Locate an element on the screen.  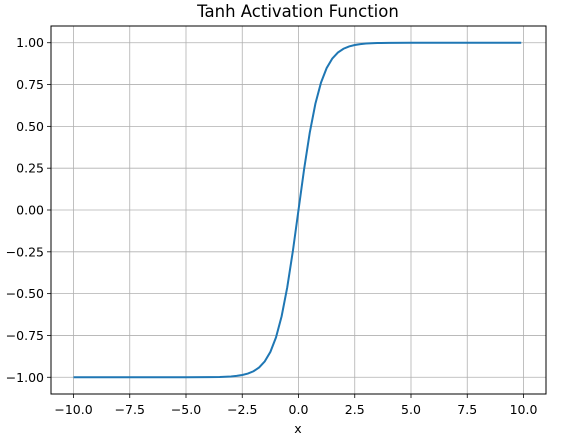
x-tick-label: −2.5 is located at coordinates (242, 409).